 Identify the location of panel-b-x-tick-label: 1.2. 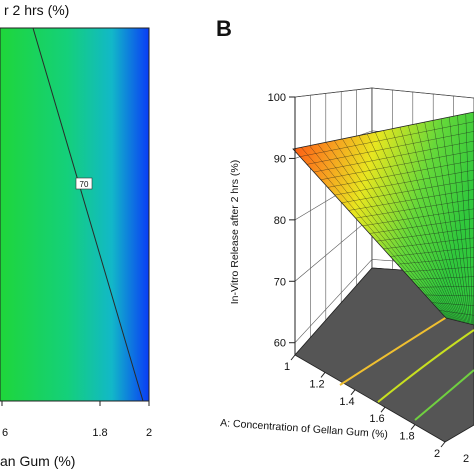
(316, 384).